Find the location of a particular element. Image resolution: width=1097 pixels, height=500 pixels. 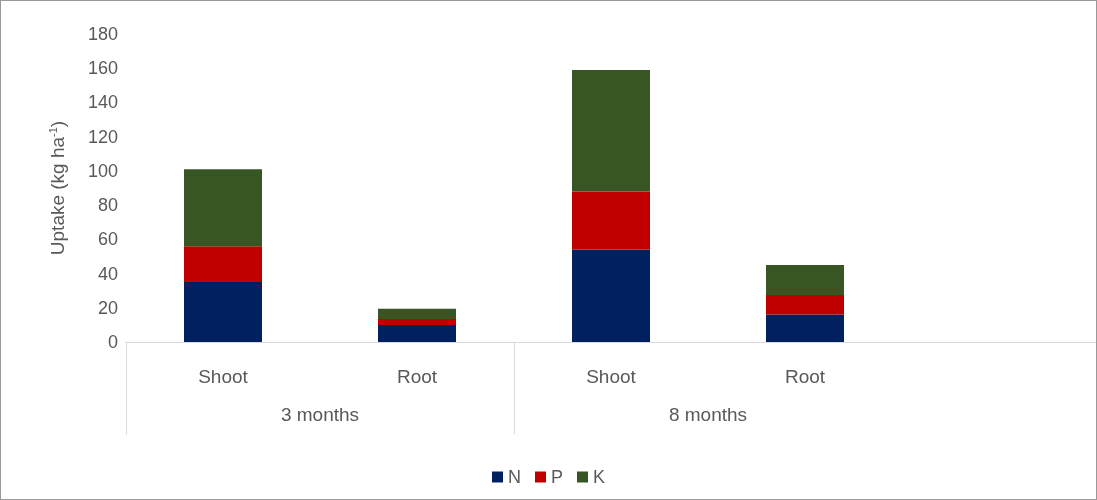

y-tick-label: 80 is located at coordinates (107, 205).